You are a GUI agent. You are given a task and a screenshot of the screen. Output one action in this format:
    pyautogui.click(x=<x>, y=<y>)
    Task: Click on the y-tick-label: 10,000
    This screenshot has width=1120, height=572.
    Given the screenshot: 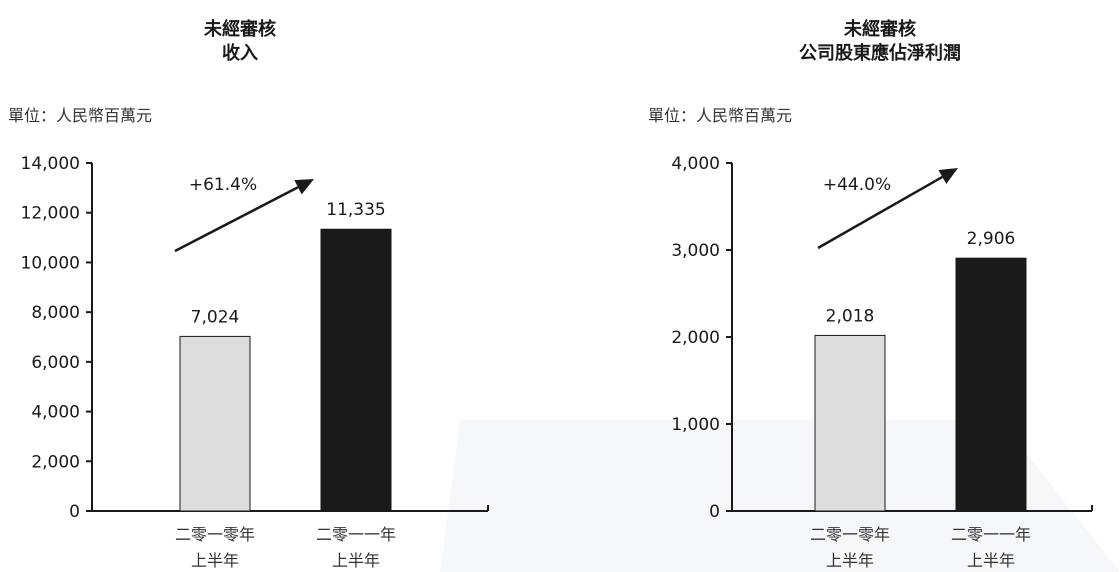 What is the action you would take?
    pyautogui.click(x=50, y=263)
    